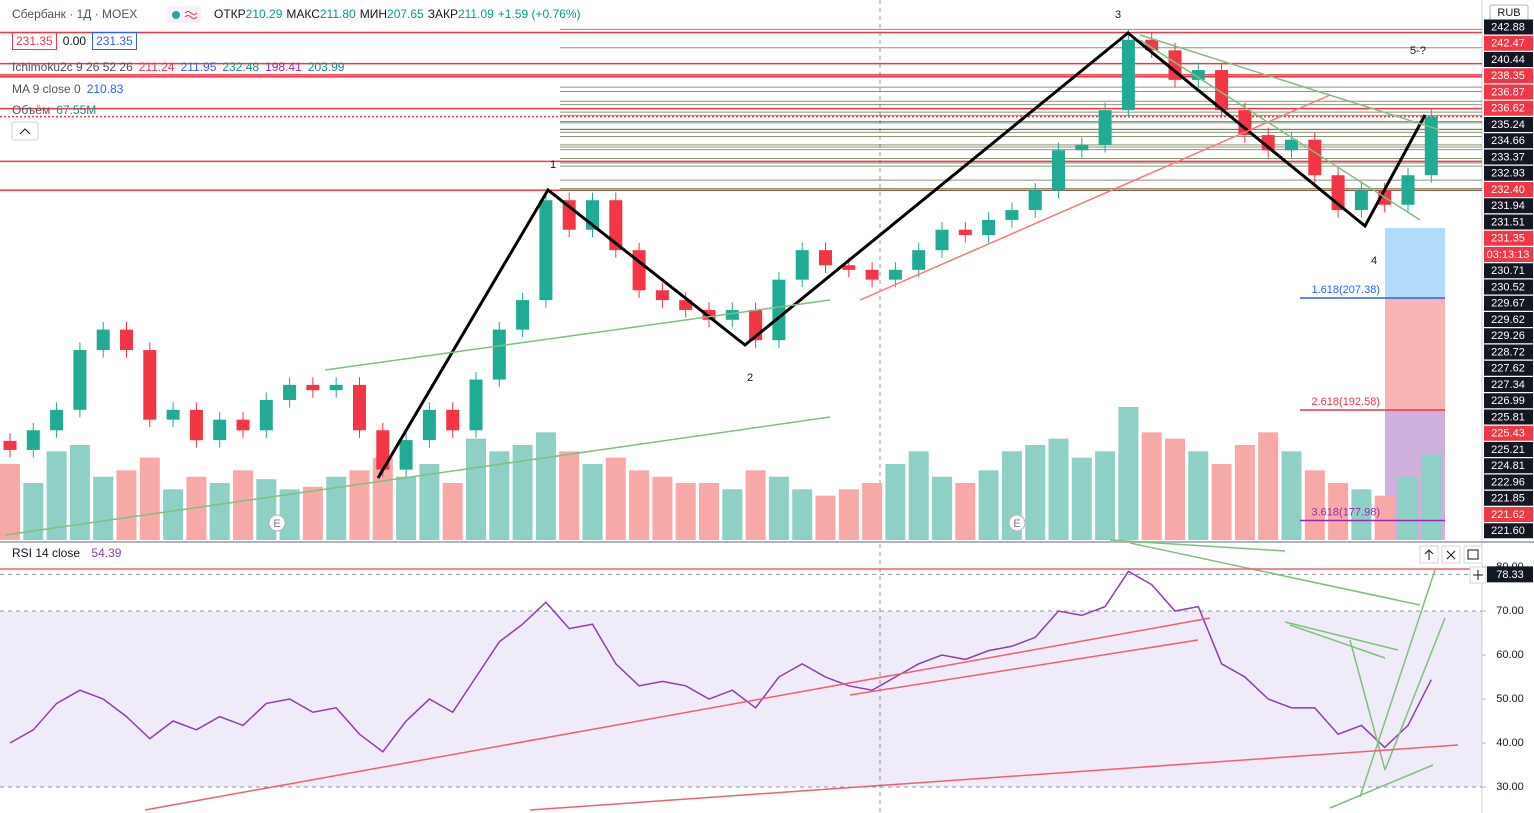 This screenshot has height=813, width=1534. What do you see at coordinates (1473, 554) in the screenshot?
I see `maximize-button` at bounding box center [1473, 554].